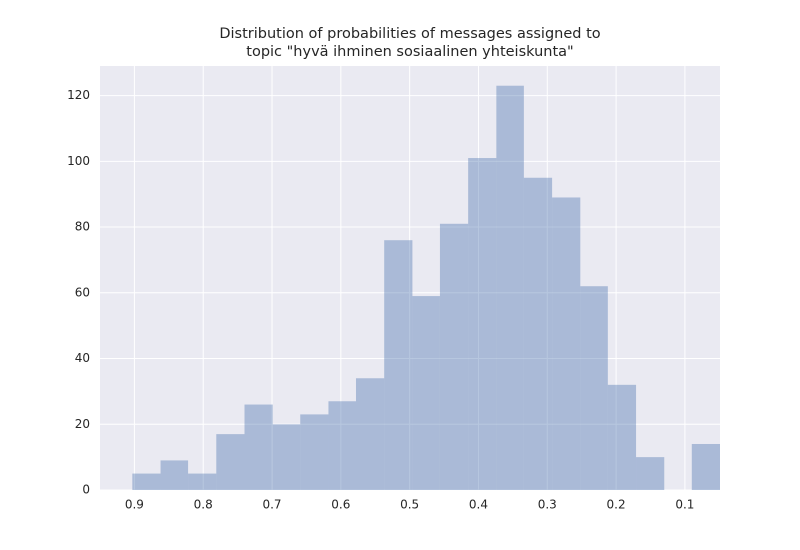 The width and height of the screenshot is (800, 550). What do you see at coordinates (78, 161) in the screenshot?
I see `y-tick-label: 100` at bounding box center [78, 161].